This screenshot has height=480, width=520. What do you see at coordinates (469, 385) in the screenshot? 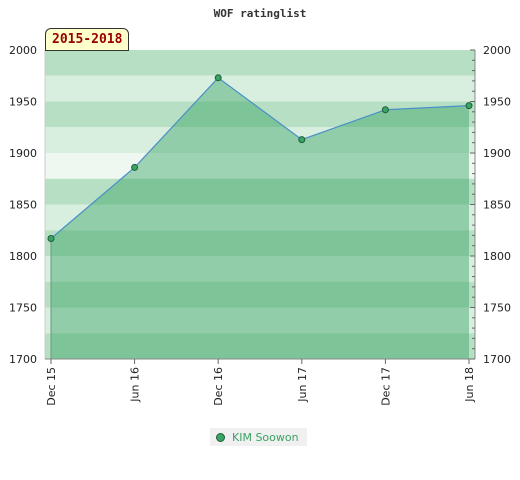
I see `x-tick-label: Jun 18` at bounding box center [469, 385].